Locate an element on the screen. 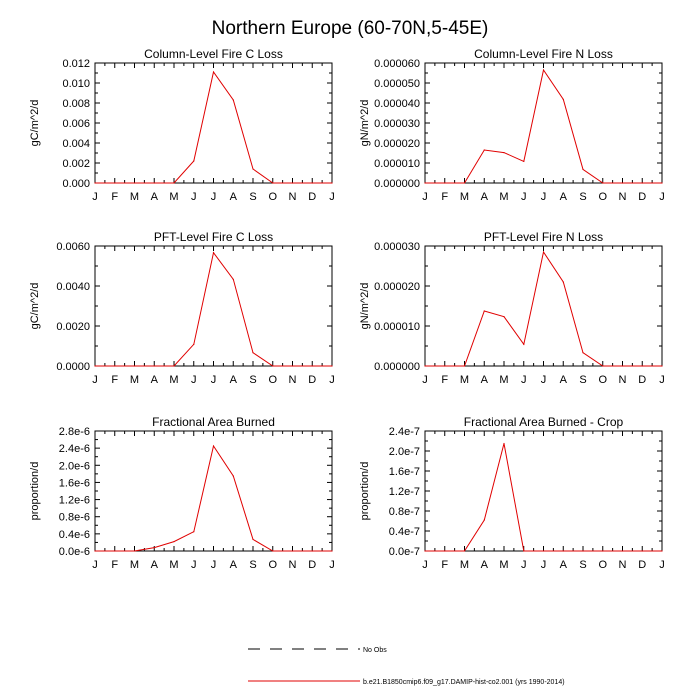 This screenshot has height=700, width=700. y-tick-label: 0.8e-6 is located at coordinates (74, 518).